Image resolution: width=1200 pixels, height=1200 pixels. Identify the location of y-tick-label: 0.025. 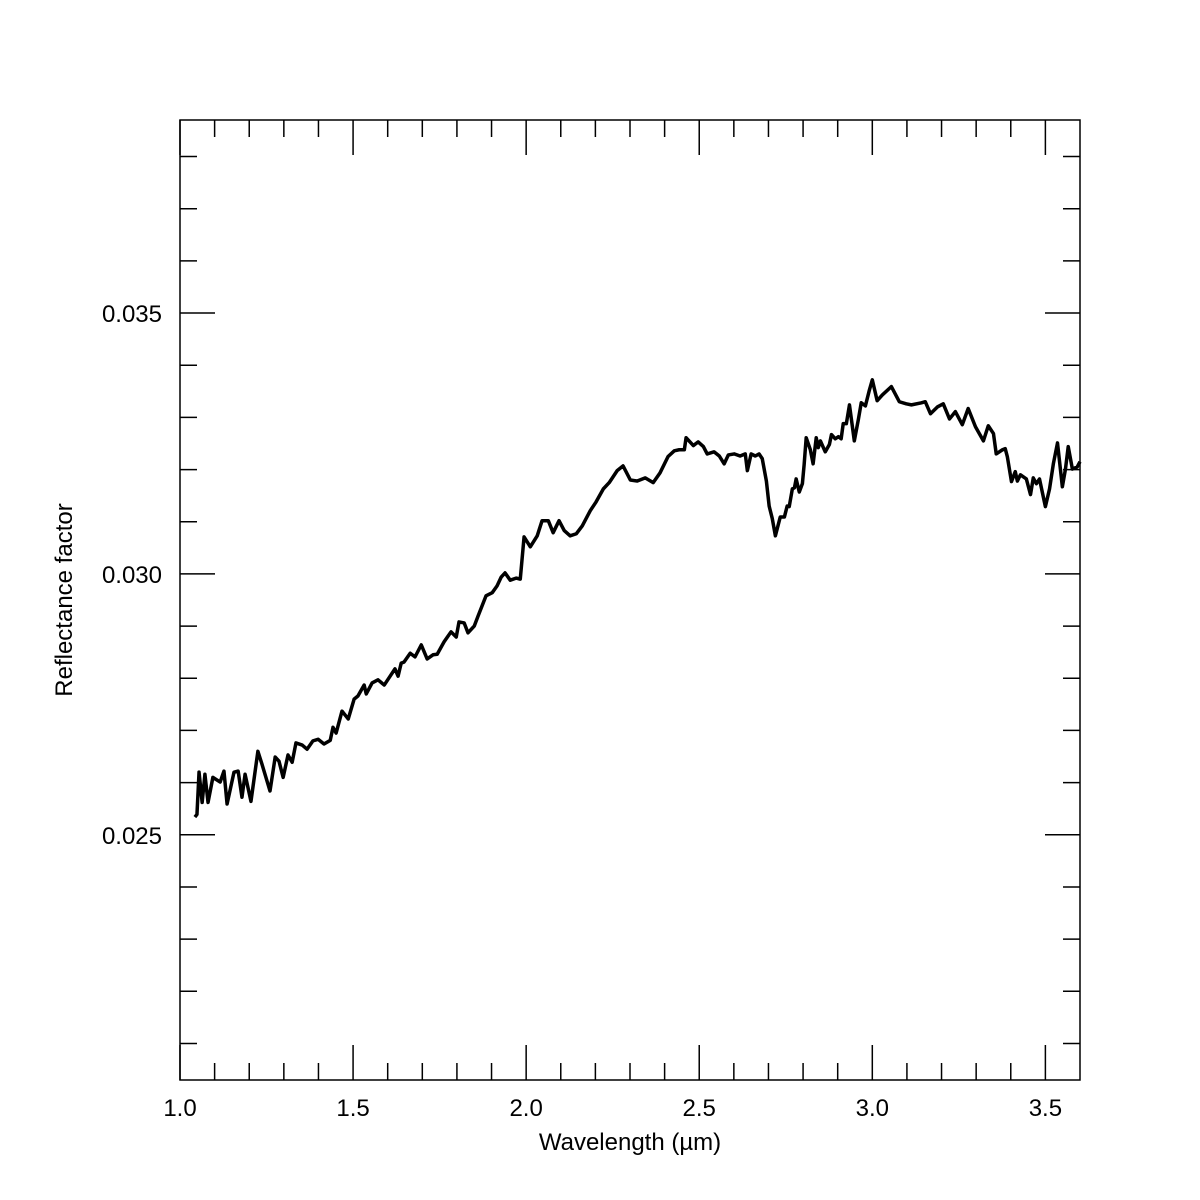
(132, 836).